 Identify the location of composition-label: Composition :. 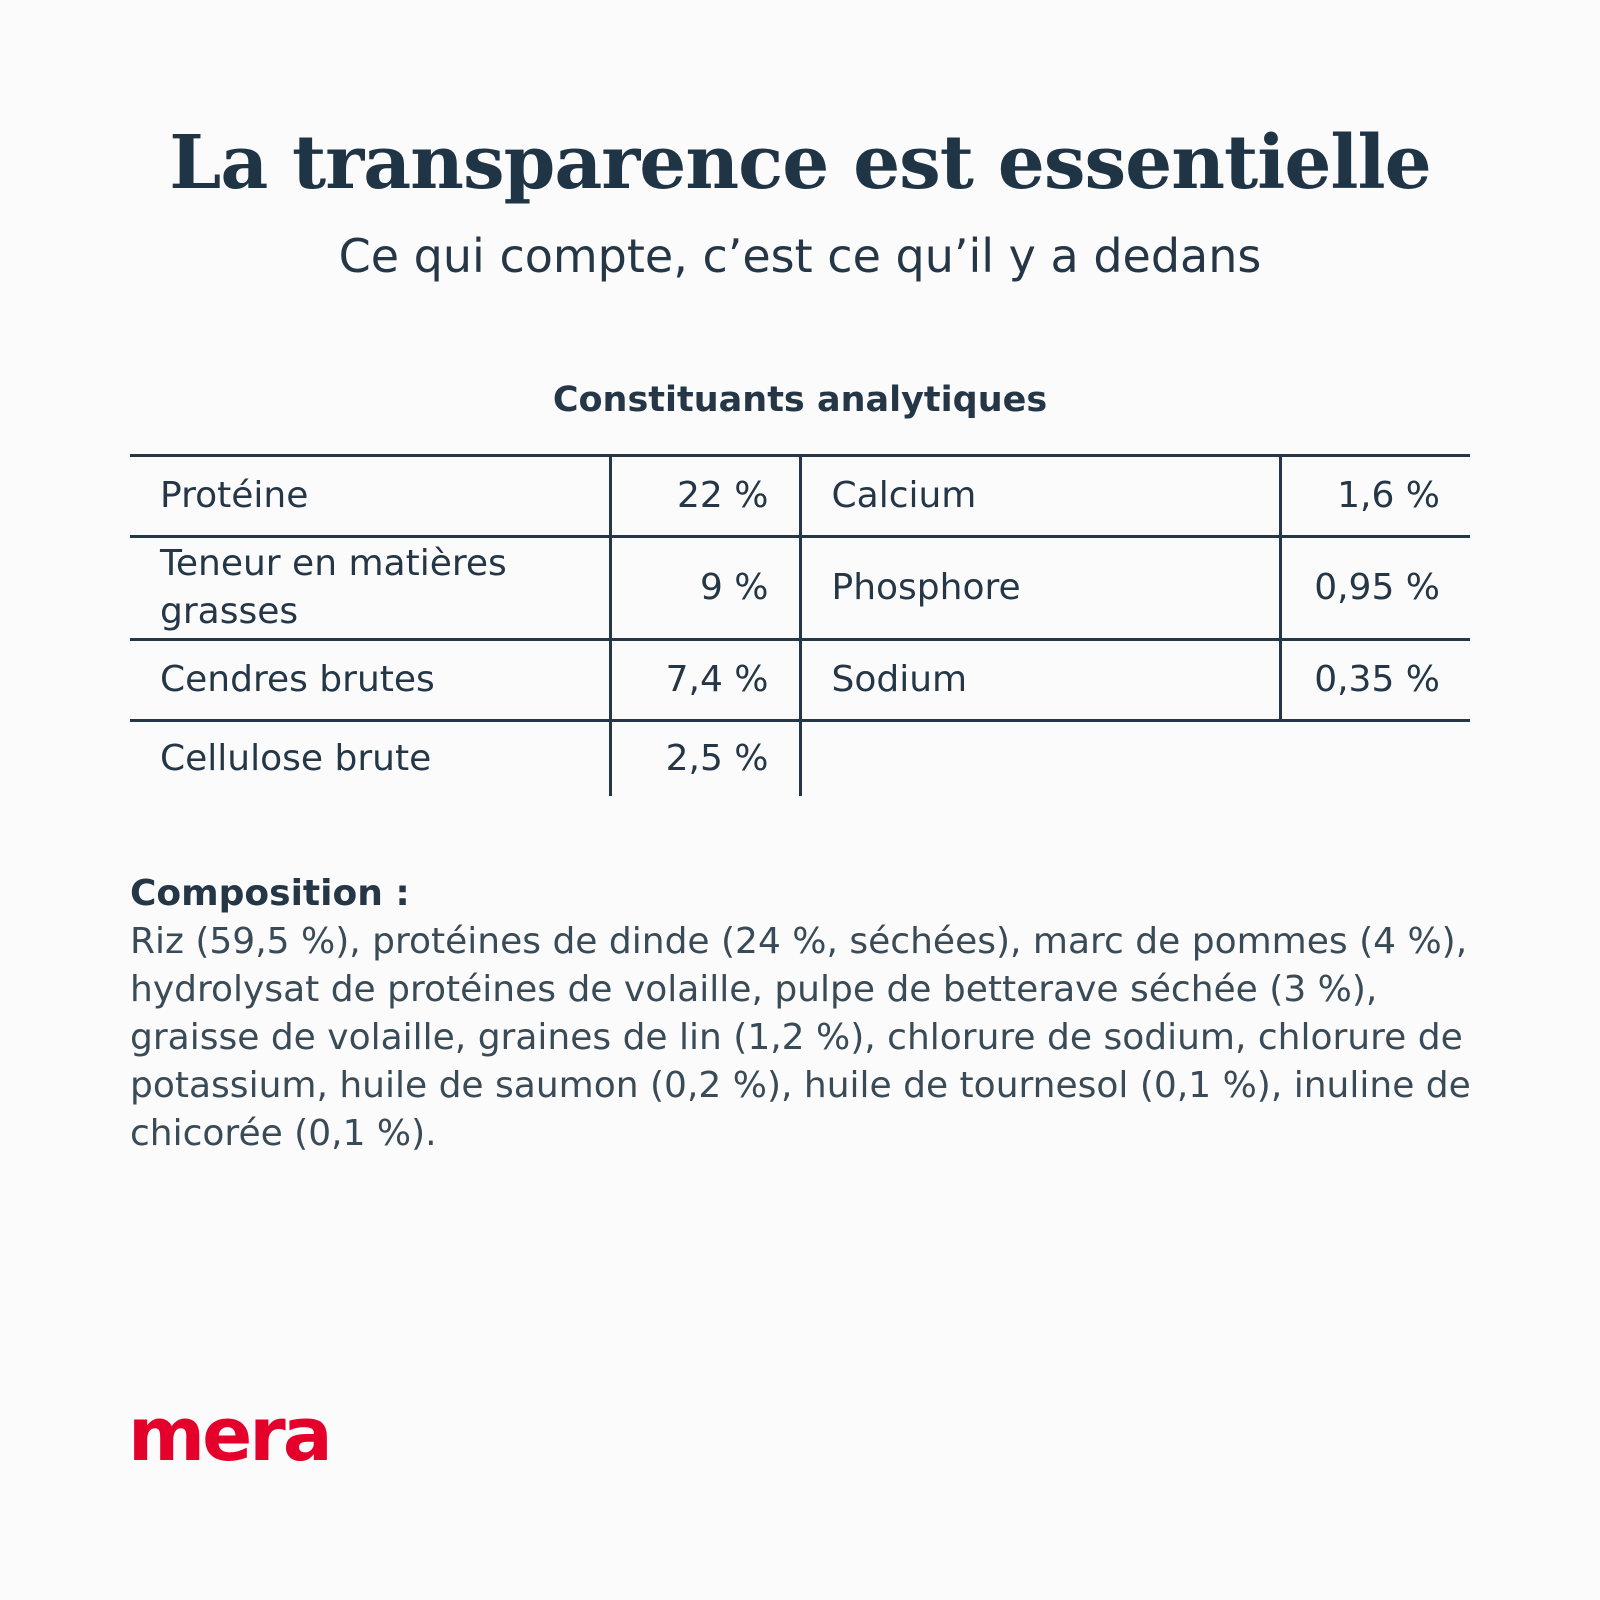
(270, 893).